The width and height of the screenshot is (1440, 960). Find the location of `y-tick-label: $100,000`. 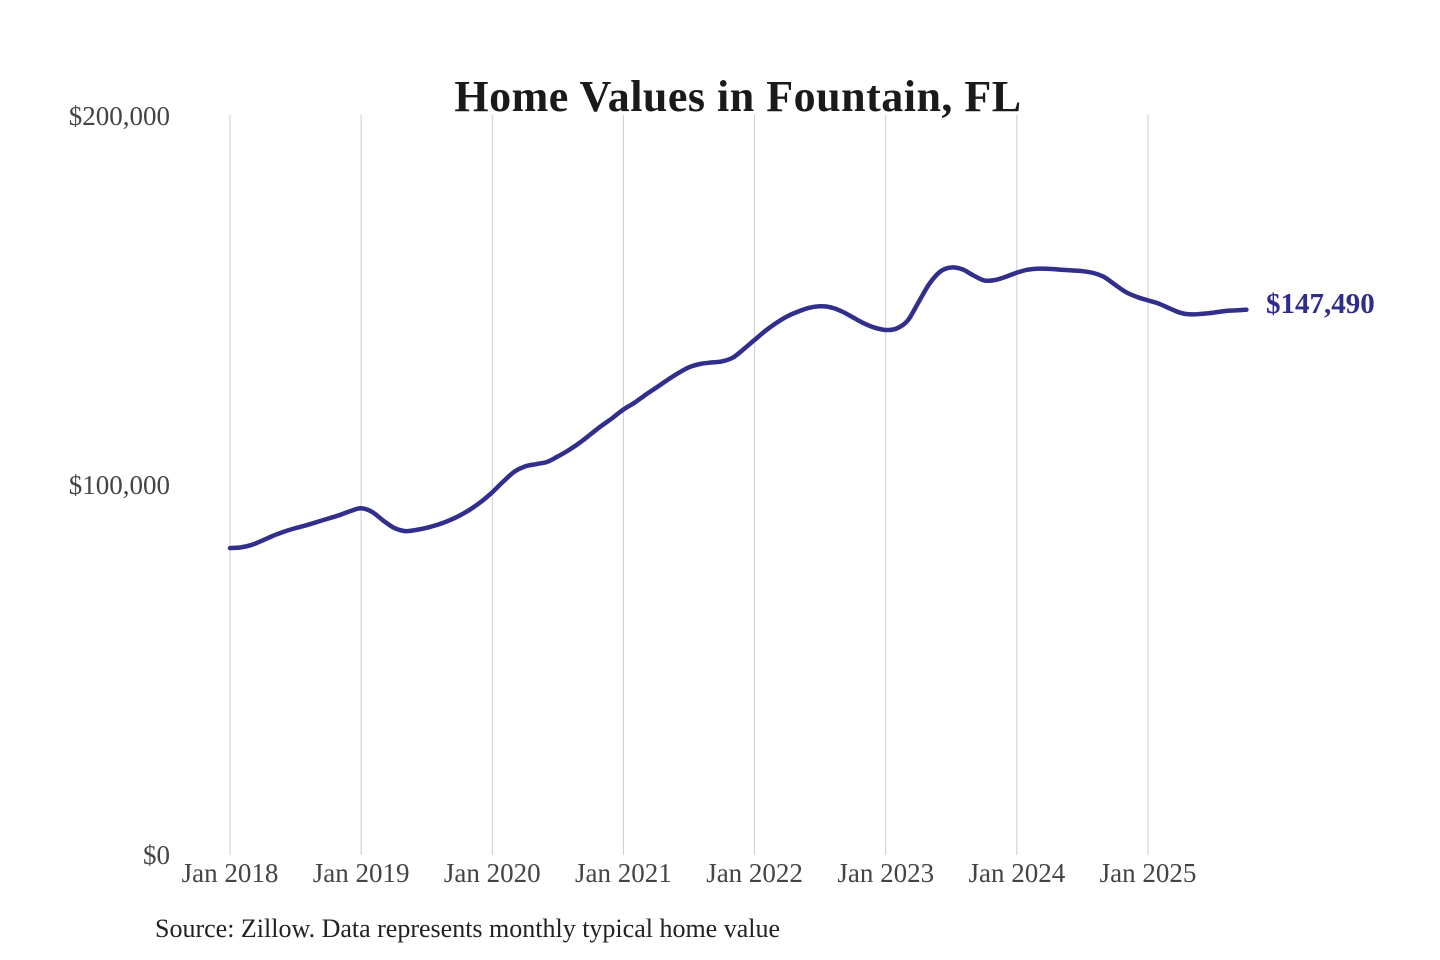

y-tick-label: $100,000 is located at coordinates (119, 485).